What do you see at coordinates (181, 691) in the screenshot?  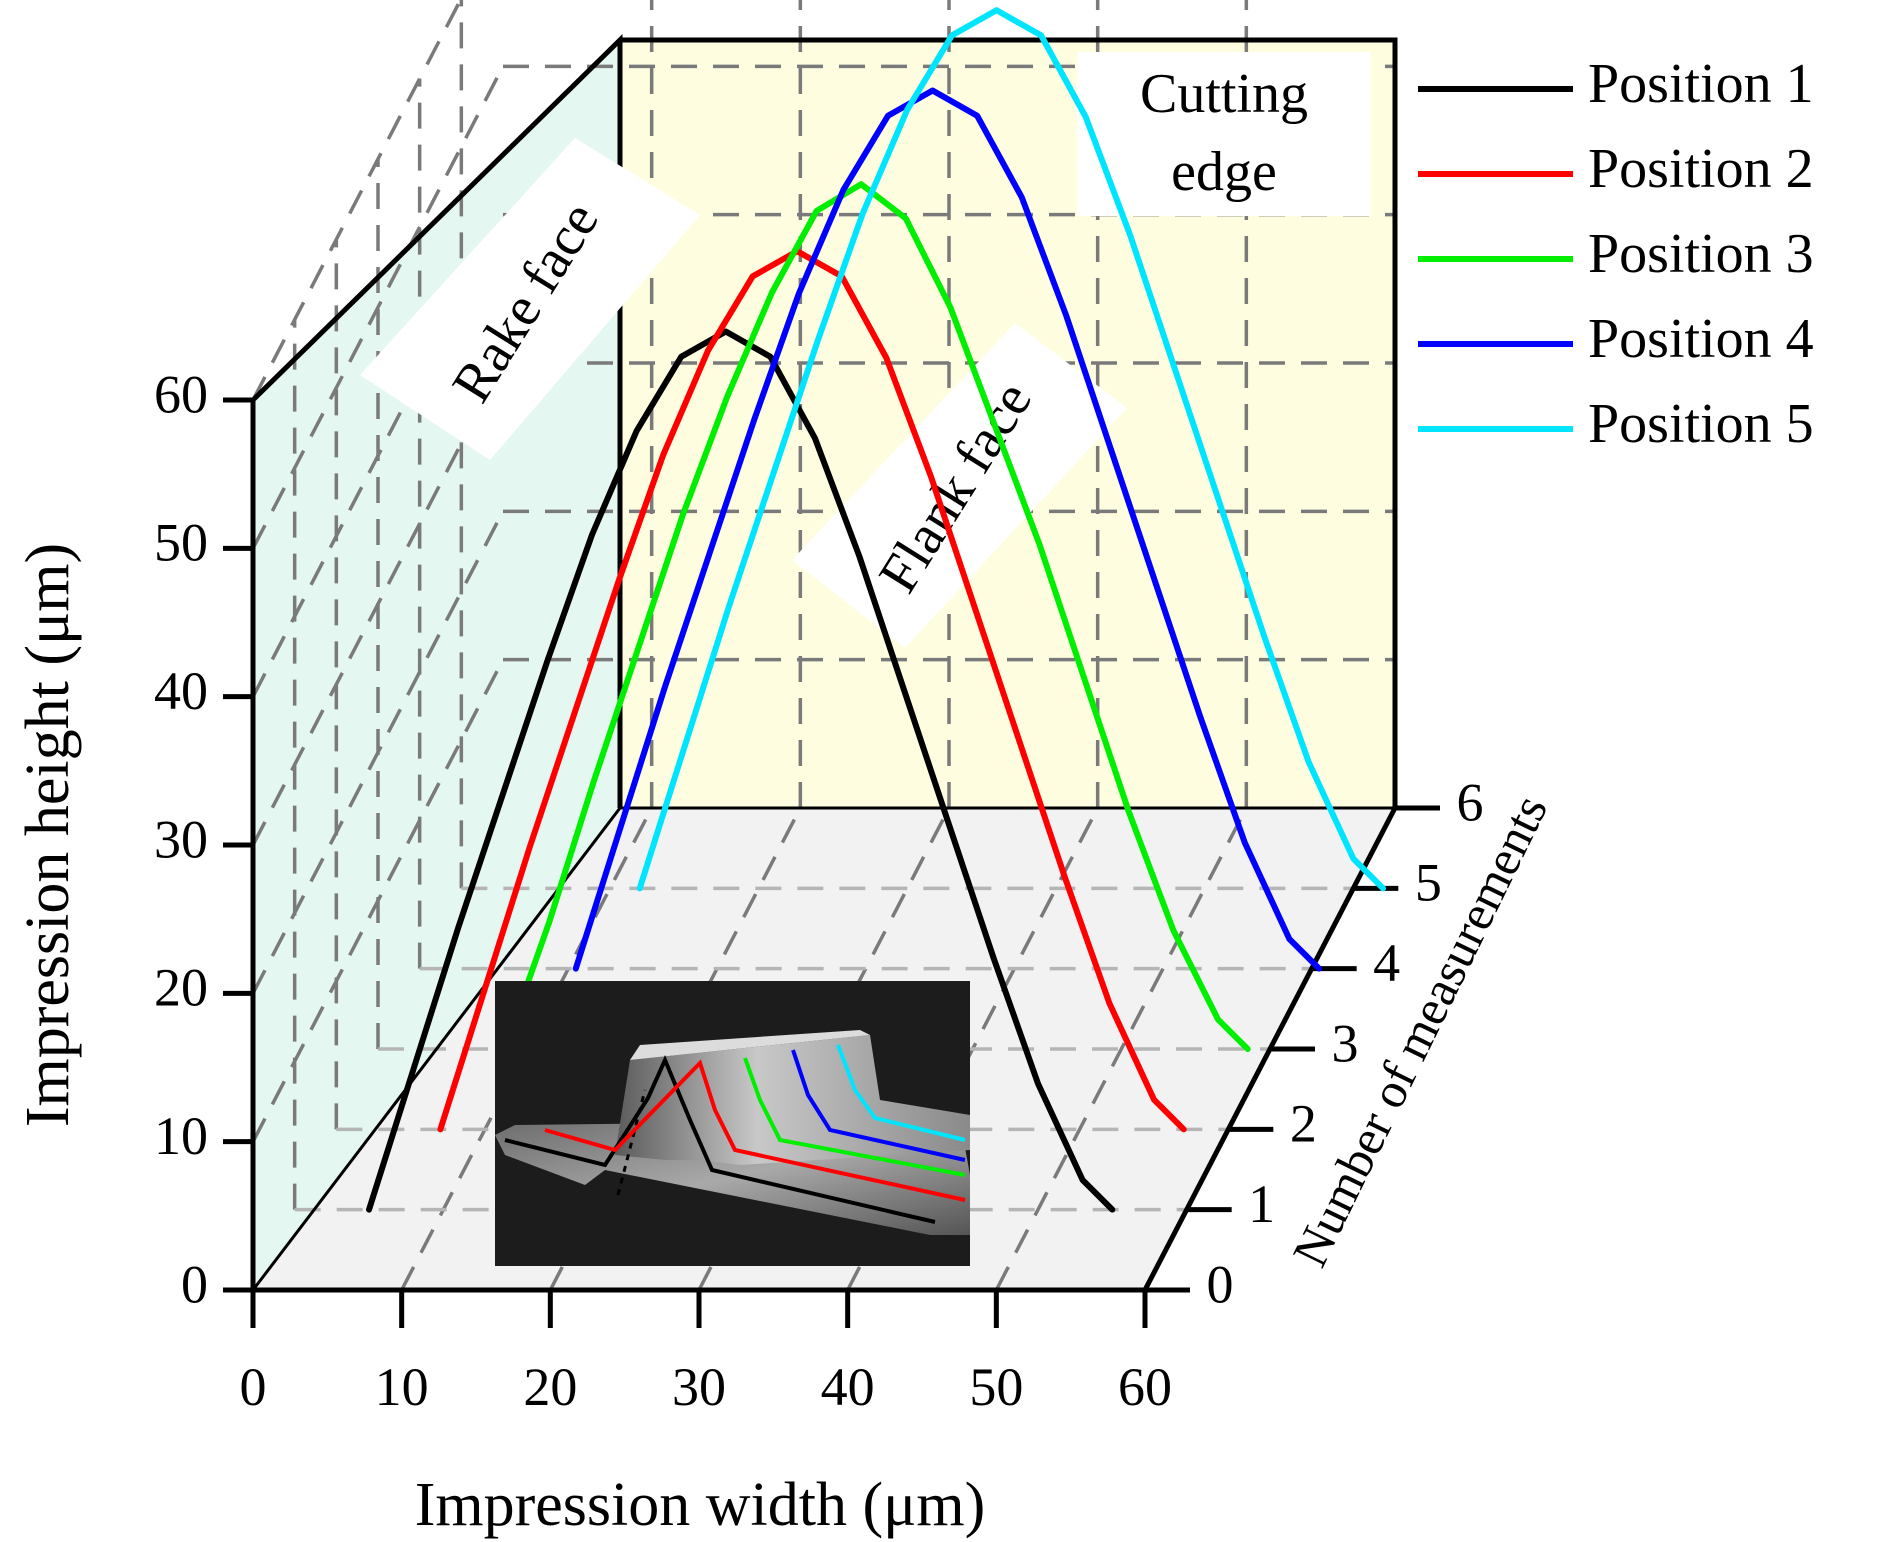 I see `y-tick-label-40: 40` at bounding box center [181, 691].